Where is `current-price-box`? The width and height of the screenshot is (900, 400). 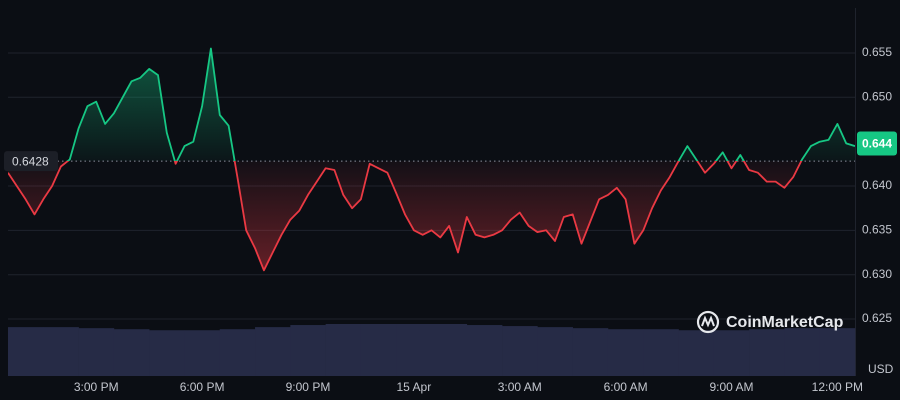
current-price-box is located at coordinates (877, 143).